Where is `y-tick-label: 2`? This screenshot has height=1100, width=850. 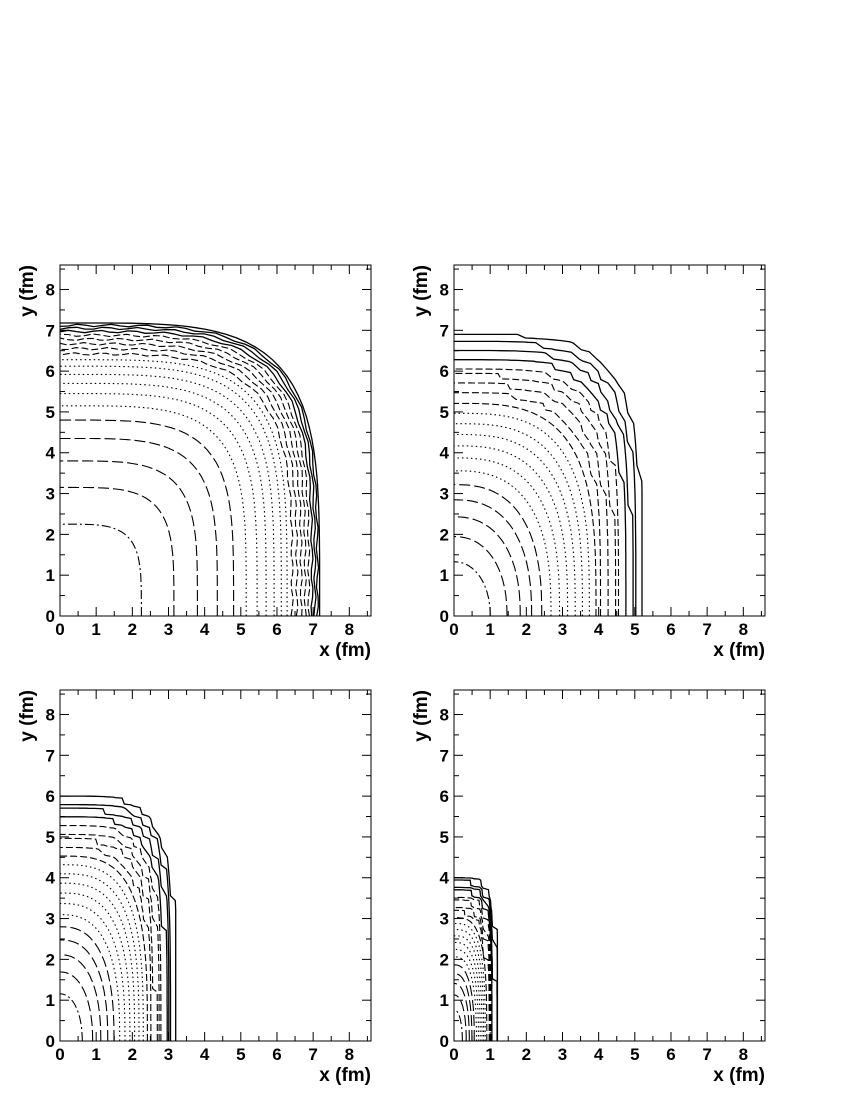 y-tick-label: 2 is located at coordinates (50, 534).